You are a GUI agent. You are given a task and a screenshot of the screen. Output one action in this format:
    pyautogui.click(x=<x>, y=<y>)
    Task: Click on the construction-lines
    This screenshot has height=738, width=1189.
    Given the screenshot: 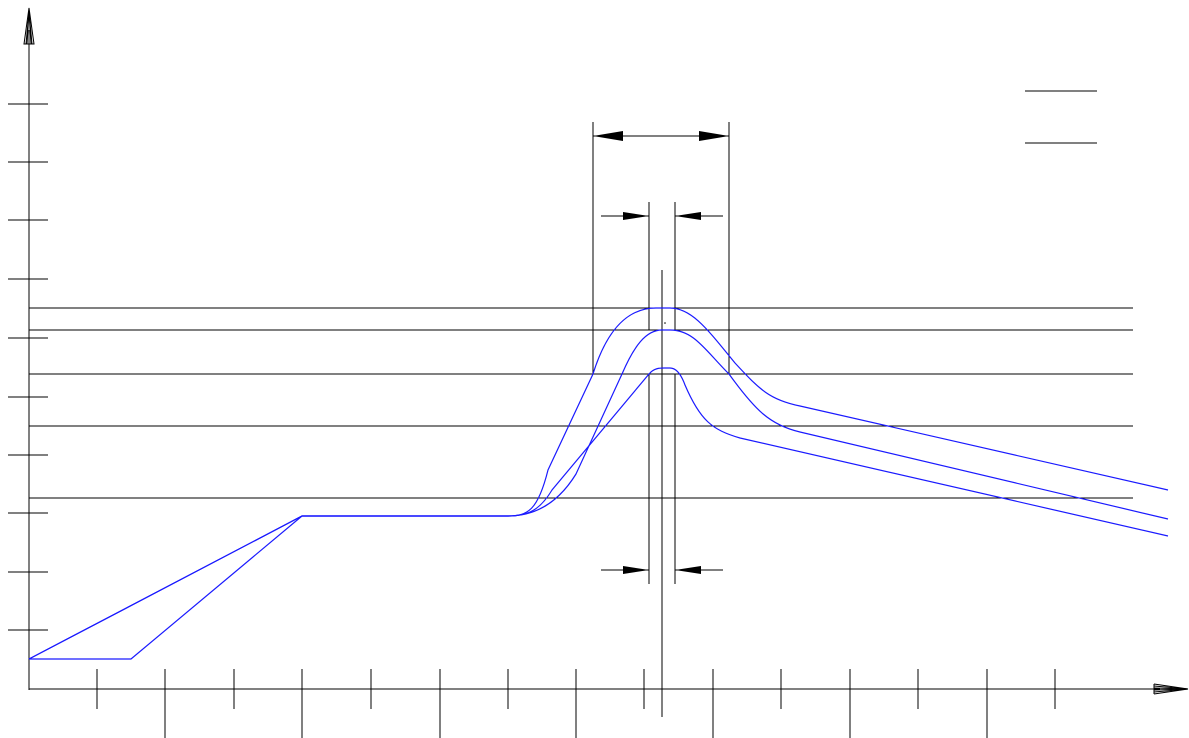 What is the action you would take?
    pyautogui.click(x=661, y=419)
    